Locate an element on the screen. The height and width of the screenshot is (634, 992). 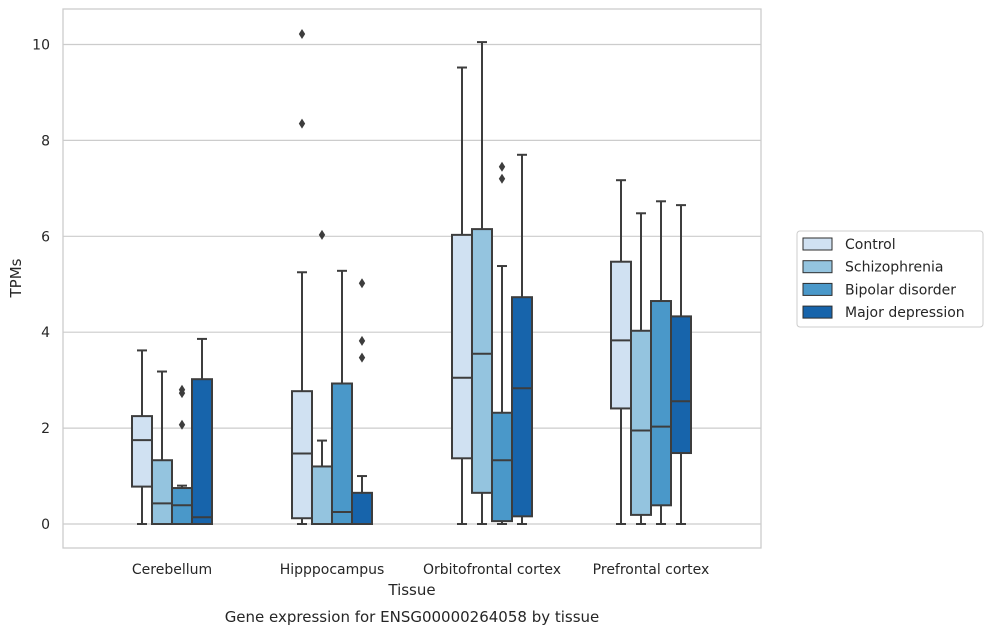
legend-label: Bipolar disorder is located at coordinates (900, 290).